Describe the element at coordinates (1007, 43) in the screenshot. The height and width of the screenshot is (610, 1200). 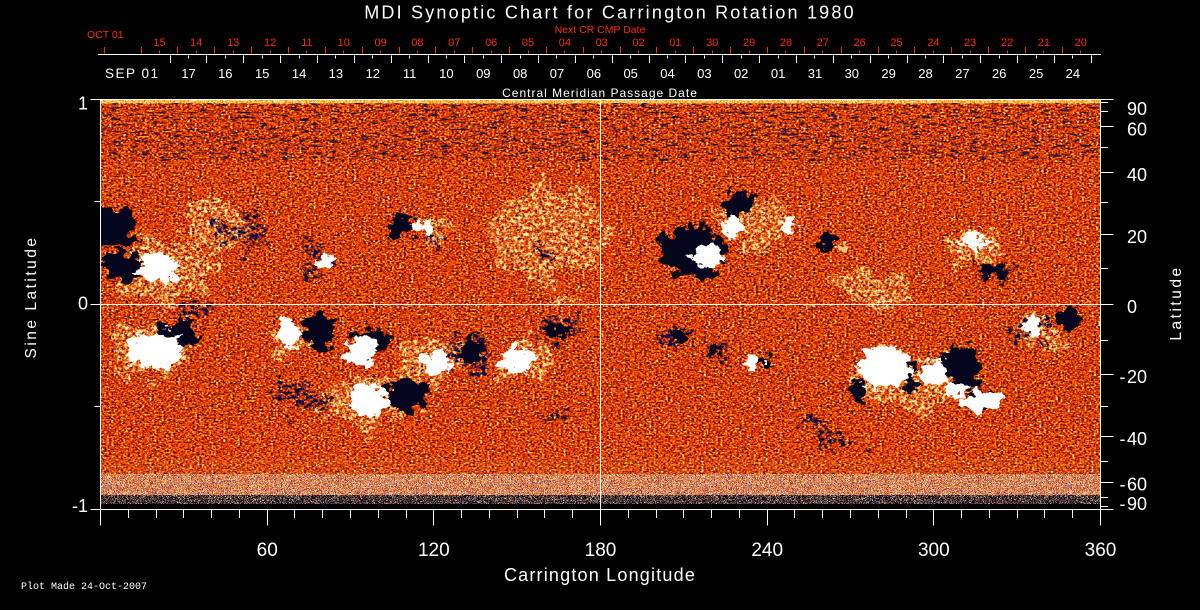
I see `svg-text: 22` at that location.